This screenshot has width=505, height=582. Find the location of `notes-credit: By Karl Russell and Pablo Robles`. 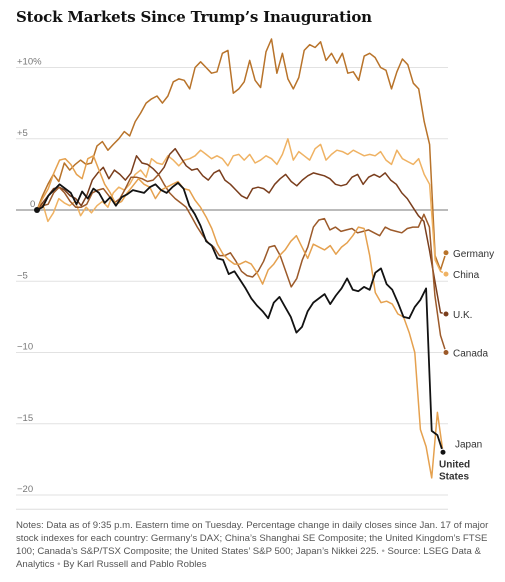

notes-credit: By Karl Russell and Pablo Robles is located at coordinates (135, 564).